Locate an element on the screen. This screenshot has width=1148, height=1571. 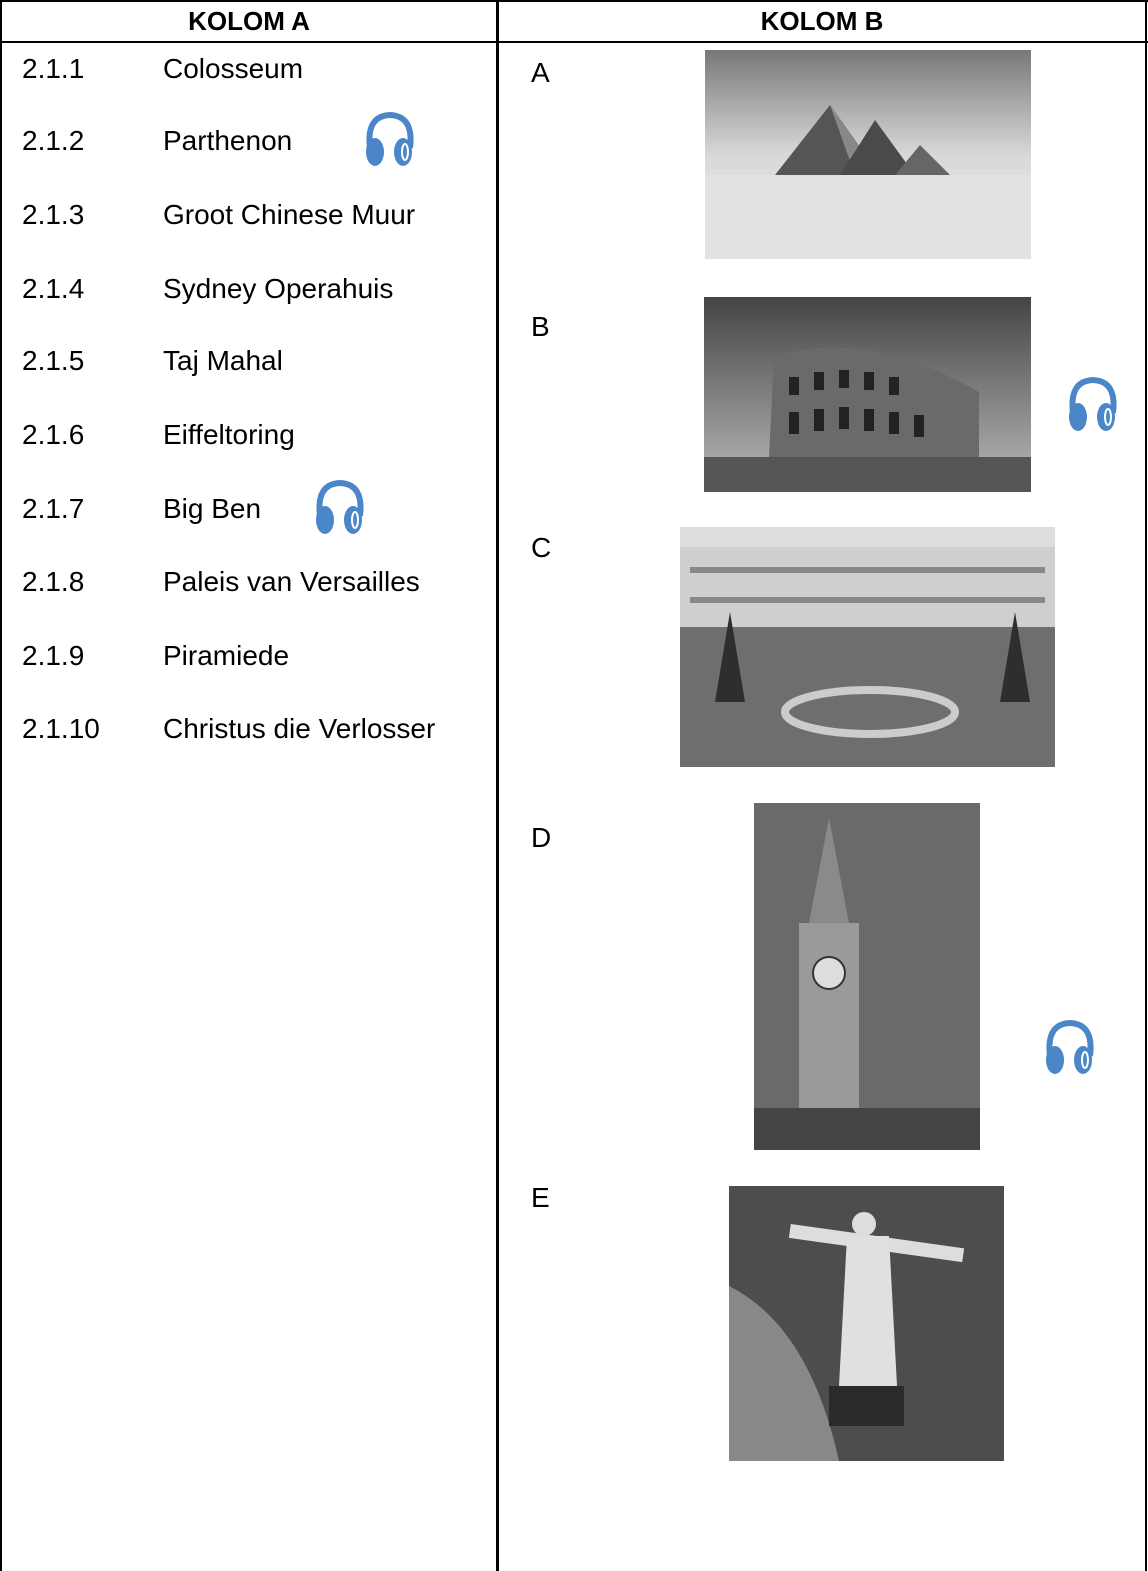
big-ben-image is located at coordinates (867, 976).